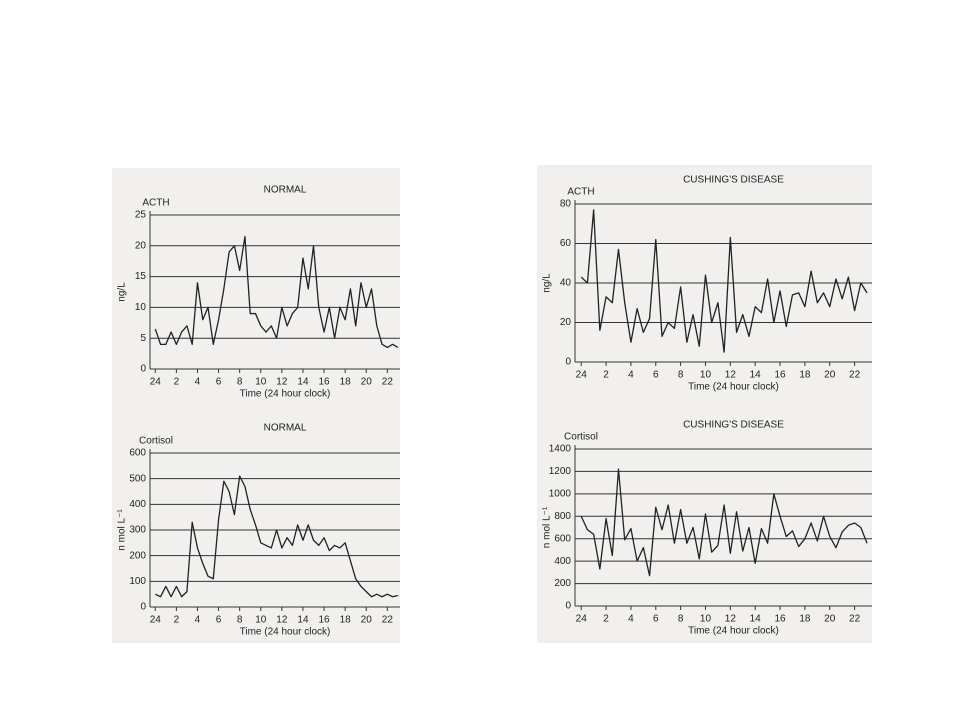 The height and width of the screenshot is (720, 960). I want to click on y-tick-label: 25, so click(141, 215).